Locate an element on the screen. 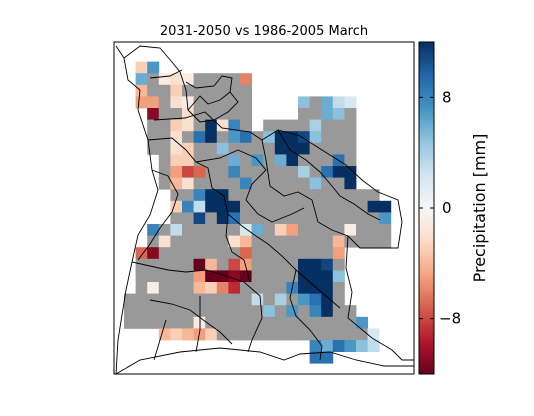 The image size is (534, 416). chart-title: 2031-2050 vs 1986-2005 March is located at coordinates (264, 31).